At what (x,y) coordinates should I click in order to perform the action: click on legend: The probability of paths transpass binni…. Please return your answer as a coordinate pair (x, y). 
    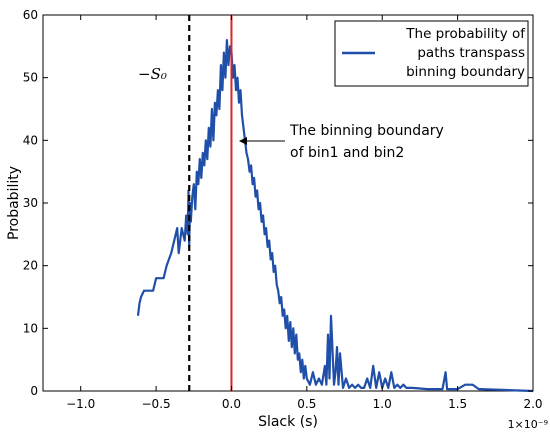
    Looking at the image, I should click on (431, 53).